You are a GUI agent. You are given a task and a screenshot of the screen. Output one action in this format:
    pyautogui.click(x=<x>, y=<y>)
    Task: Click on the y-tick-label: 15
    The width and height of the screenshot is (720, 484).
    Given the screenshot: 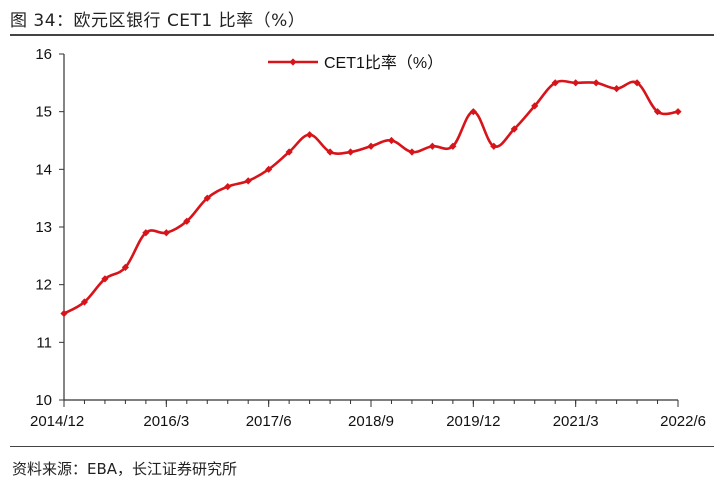 What is the action you would take?
    pyautogui.click(x=43, y=112)
    